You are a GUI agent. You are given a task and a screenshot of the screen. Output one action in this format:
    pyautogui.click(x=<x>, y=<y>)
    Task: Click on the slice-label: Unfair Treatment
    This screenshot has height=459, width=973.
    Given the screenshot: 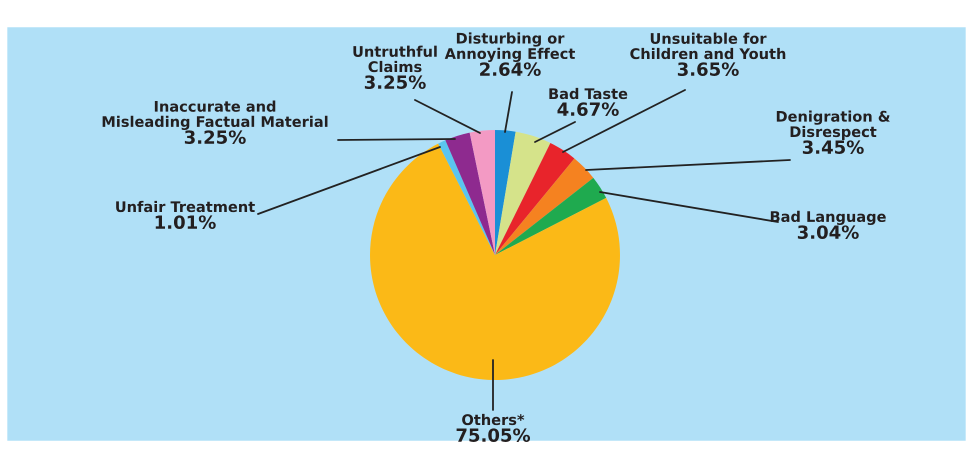 What is the action you would take?
    pyautogui.click(x=185, y=206)
    